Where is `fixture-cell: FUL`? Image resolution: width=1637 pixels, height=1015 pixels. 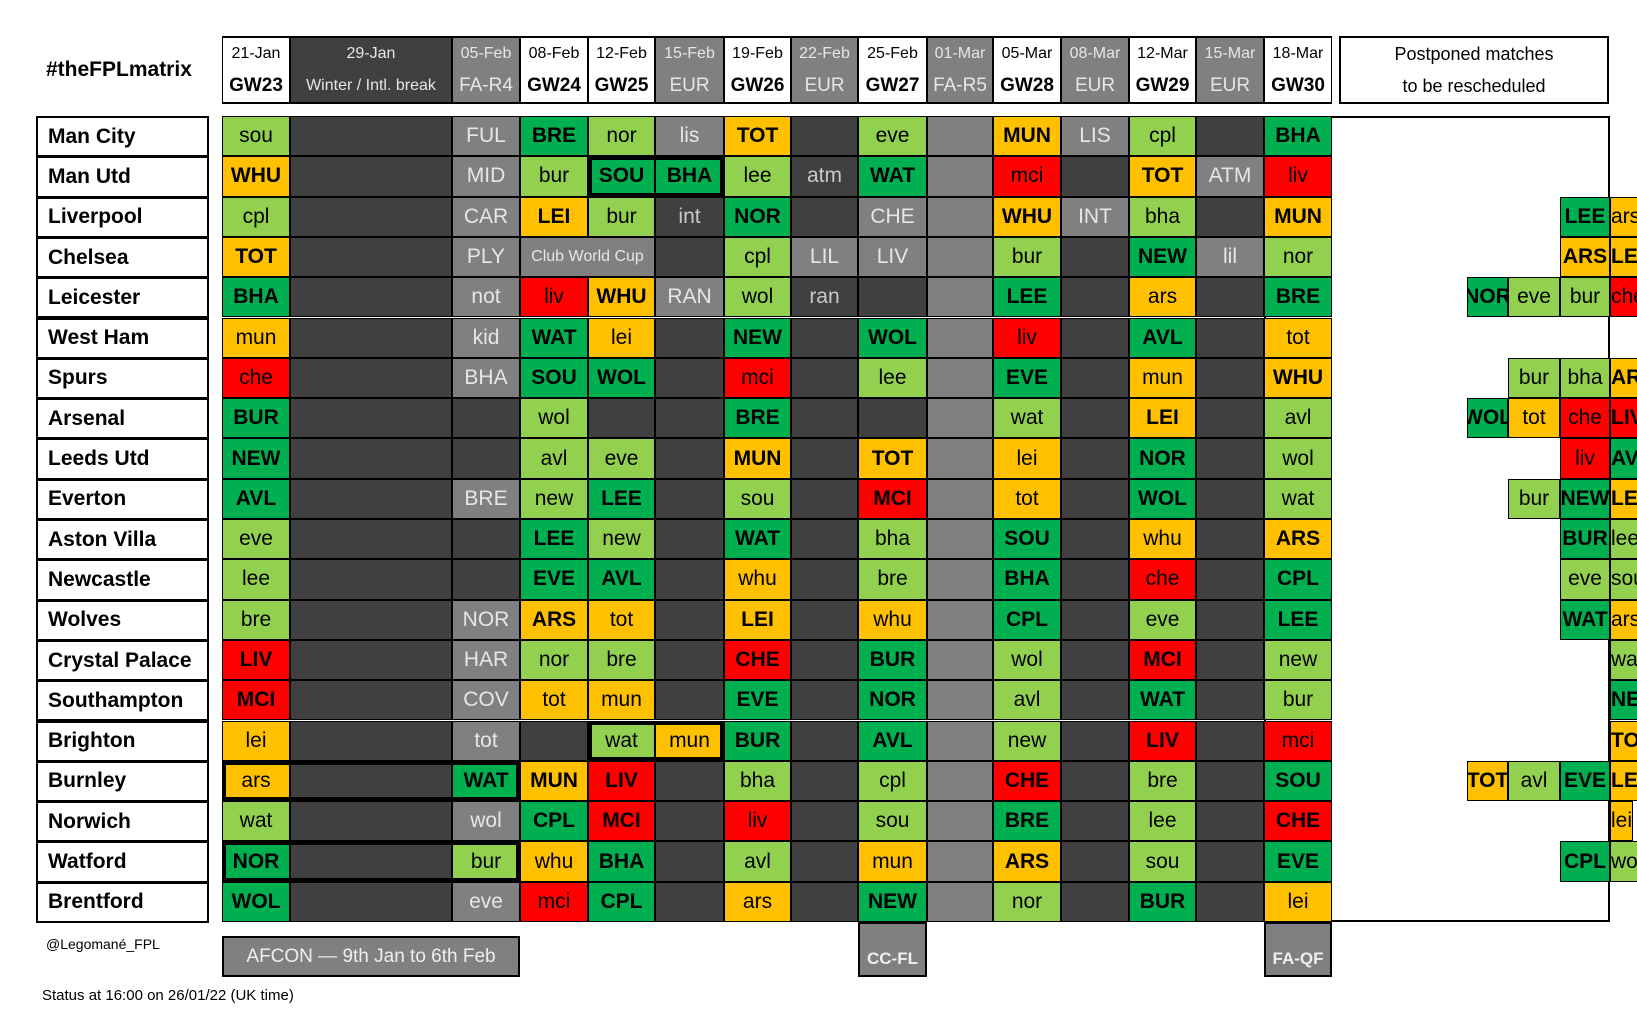 fixture-cell: FUL is located at coordinates (486, 136).